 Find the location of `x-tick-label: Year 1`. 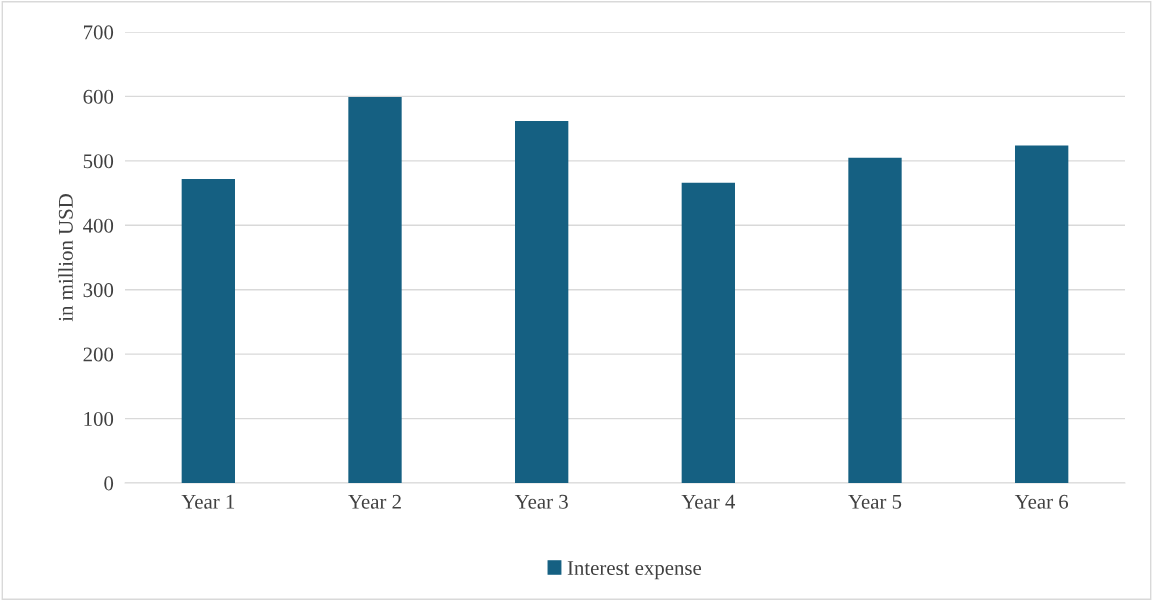

x-tick-label: Year 1 is located at coordinates (208, 501).